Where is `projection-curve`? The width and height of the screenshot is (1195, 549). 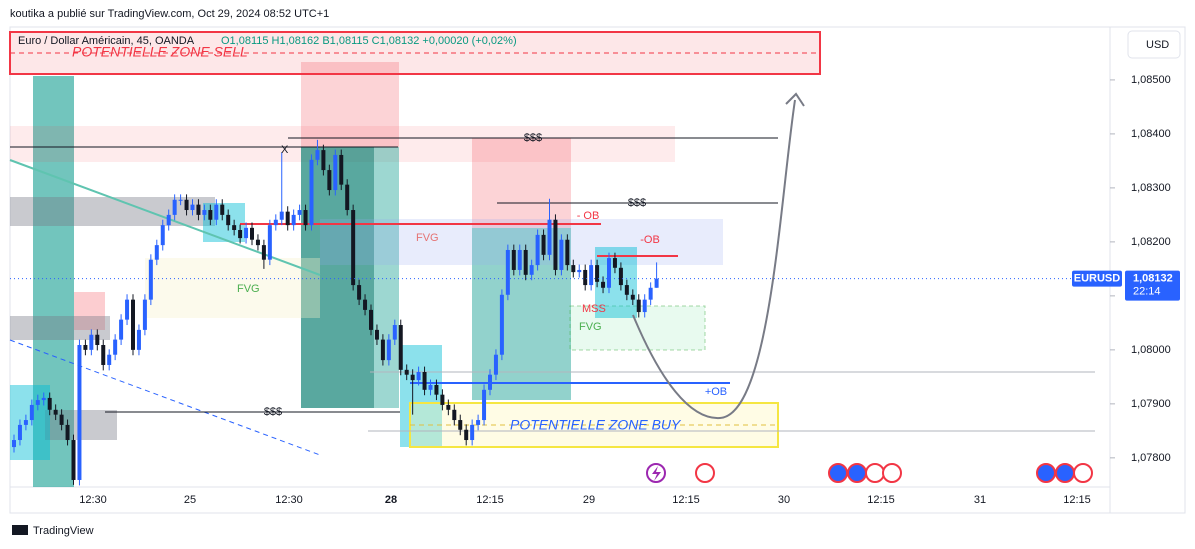
projection-curve is located at coordinates (714, 259).